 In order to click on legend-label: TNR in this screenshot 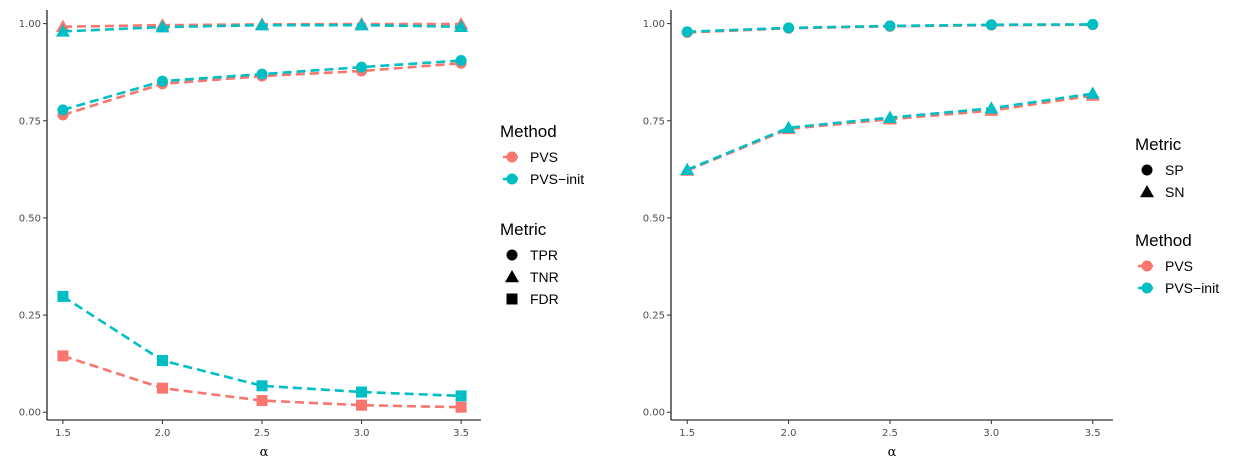, I will do `click(544, 277)`.